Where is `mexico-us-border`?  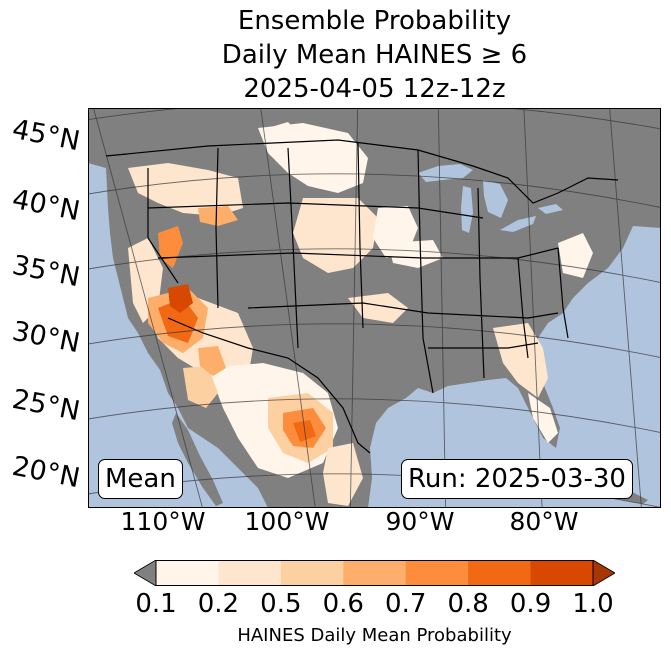
mexico-us-border is located at coordinates (269, 385).